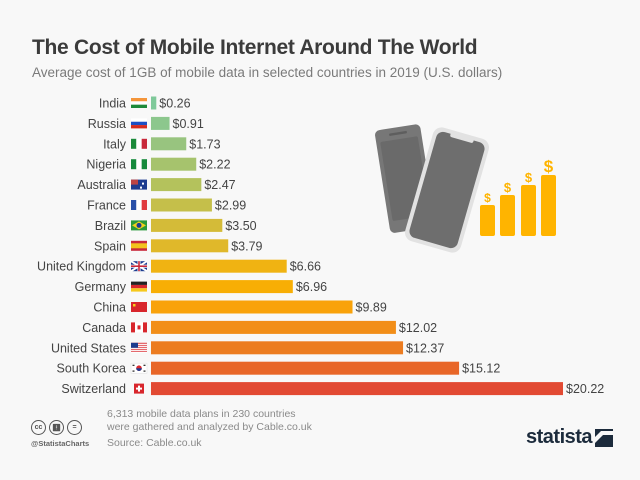 Image resolution: width=640 pixels, height=480 pixels. Describe the element at coordinates (112, 104) in the screenshot. I see `category-label: India` at that location.